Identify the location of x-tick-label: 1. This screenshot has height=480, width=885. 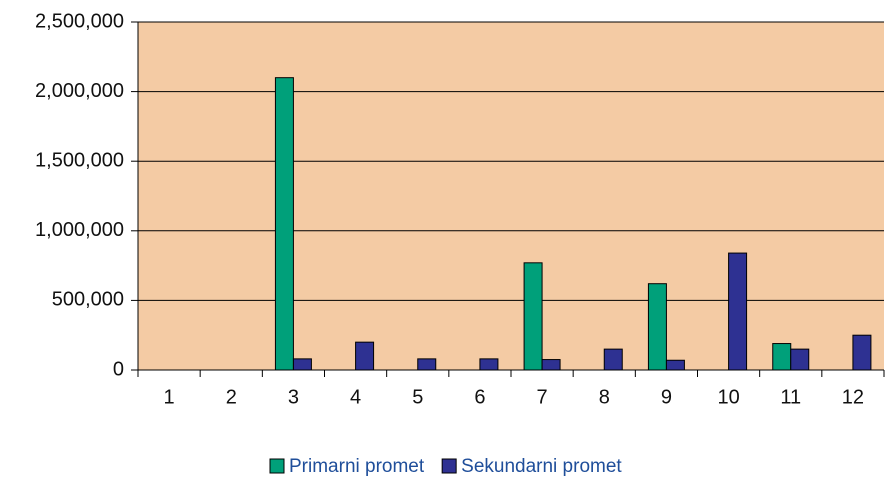
(169, 397).